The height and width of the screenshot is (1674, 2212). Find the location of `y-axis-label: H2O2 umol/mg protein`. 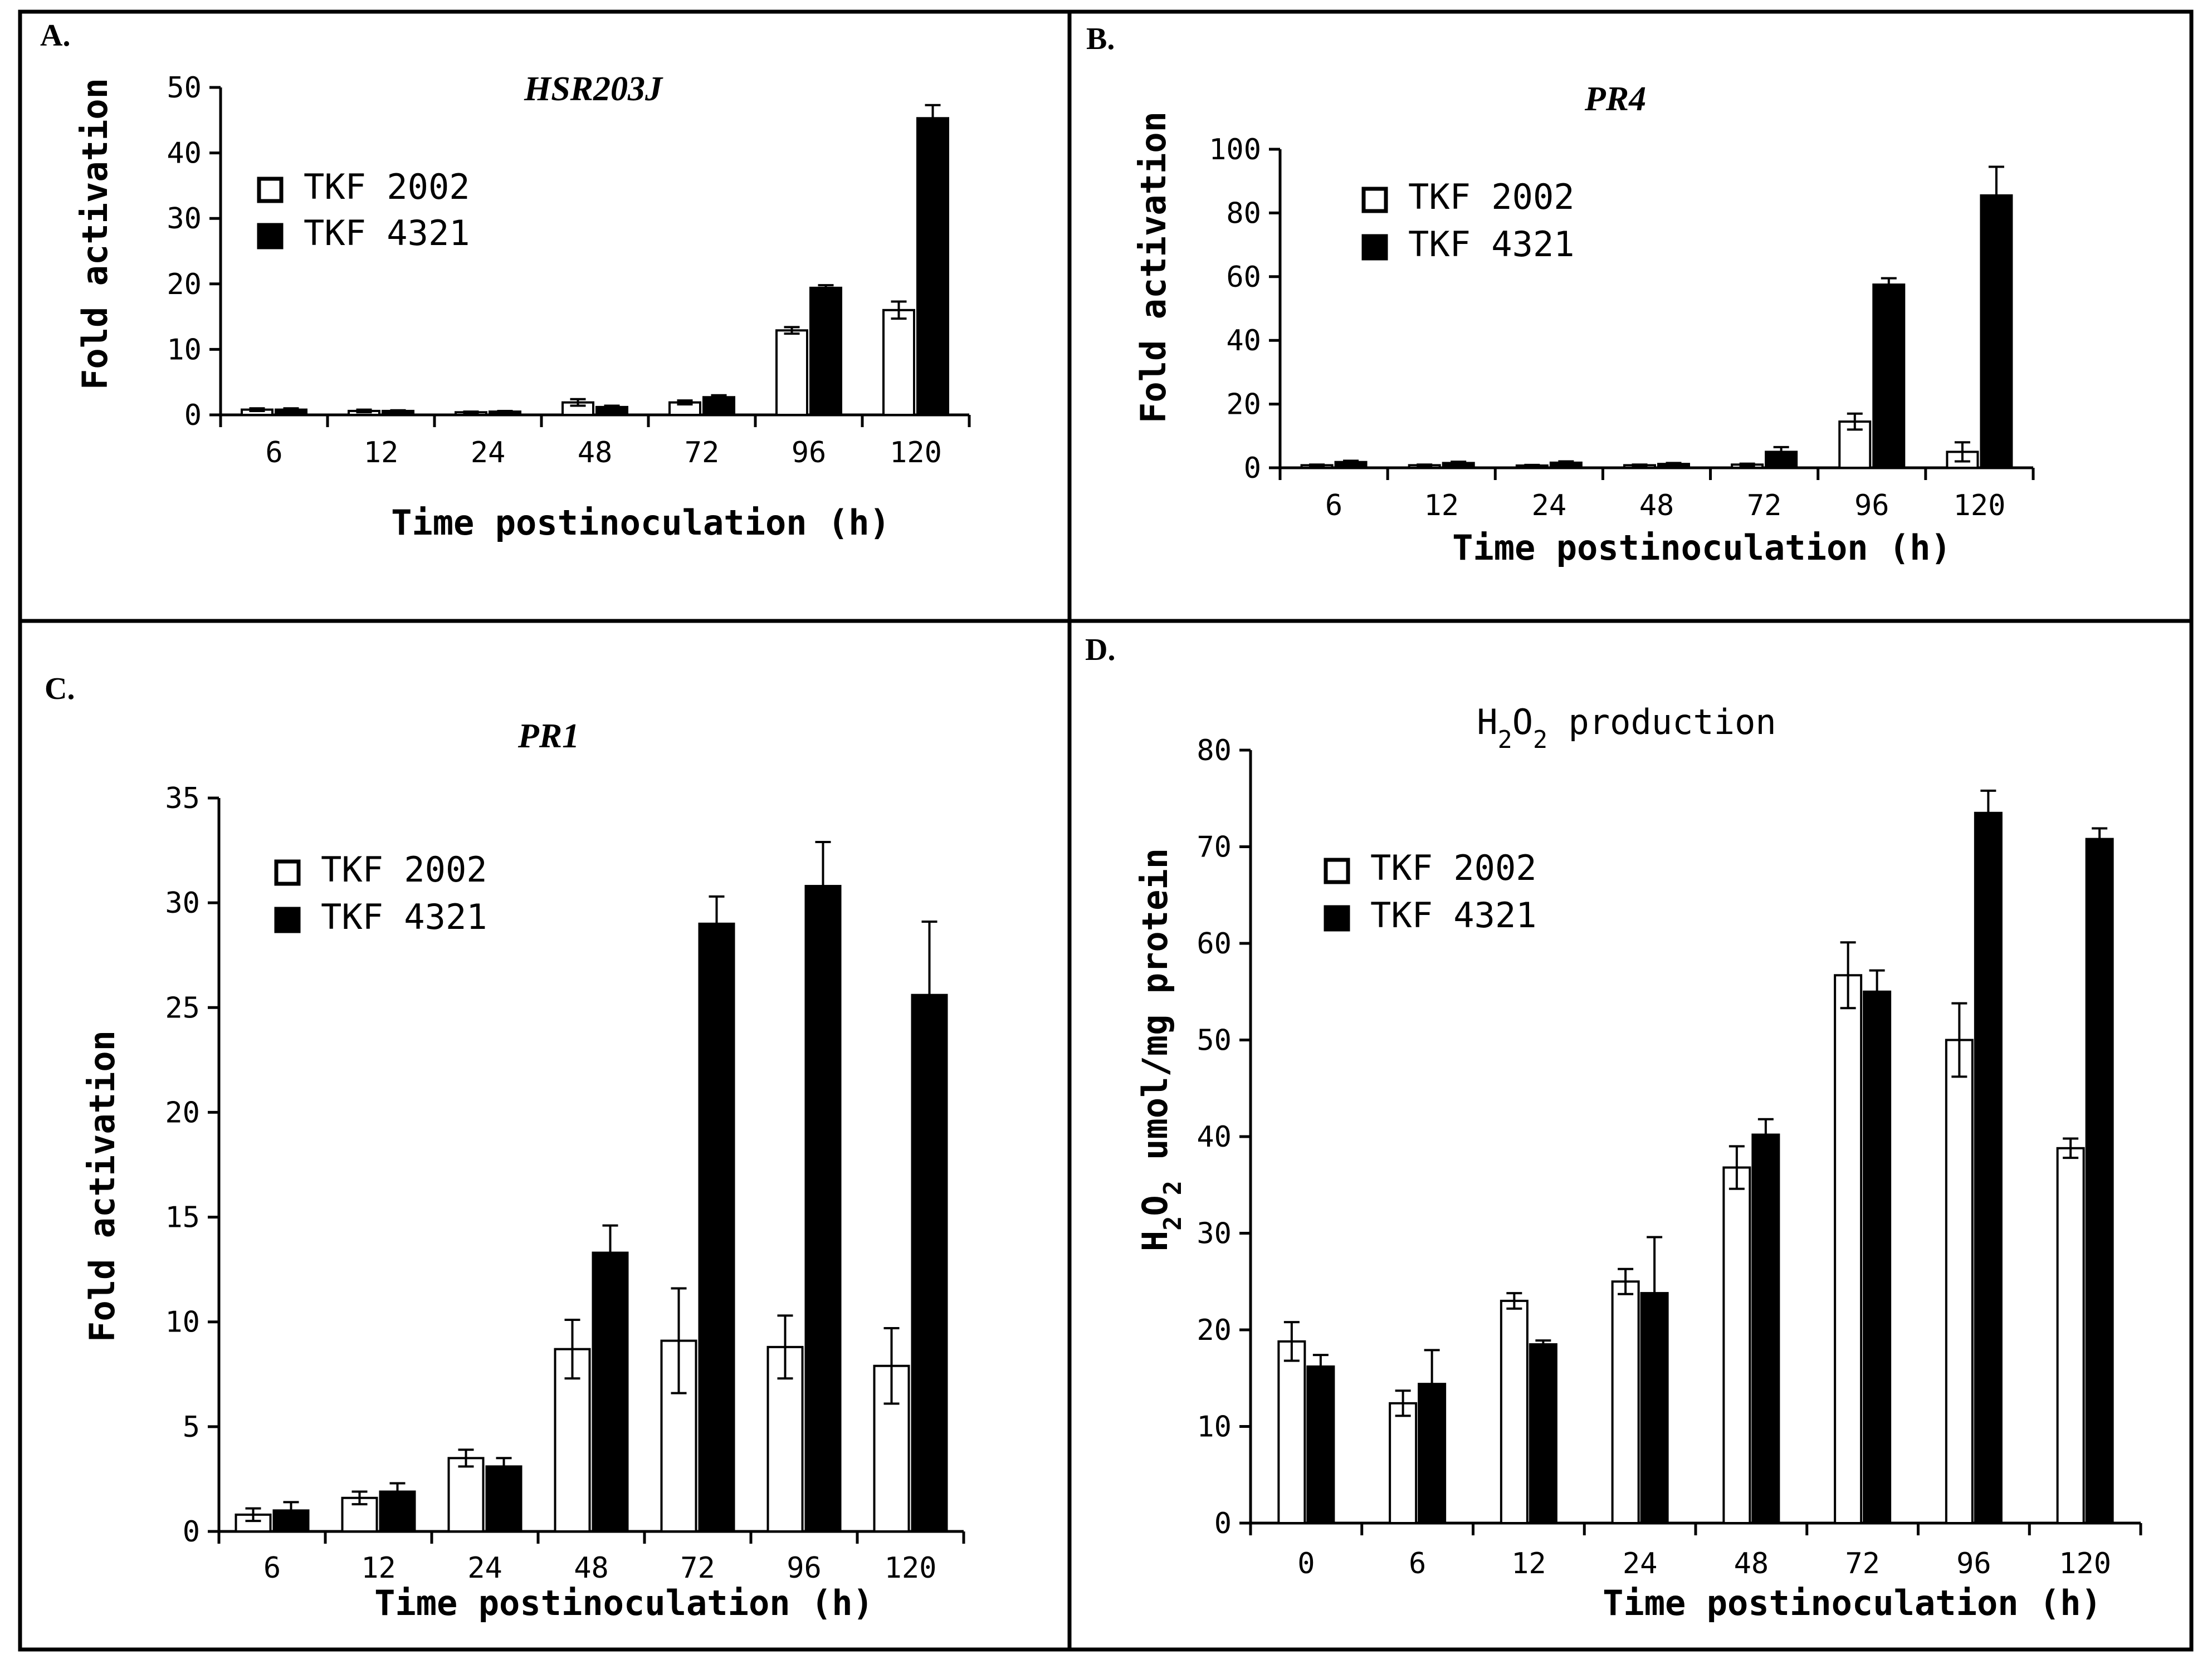

y-axis-label: H2O2 umol/mg protein is located at coordinates (1161, 1049).